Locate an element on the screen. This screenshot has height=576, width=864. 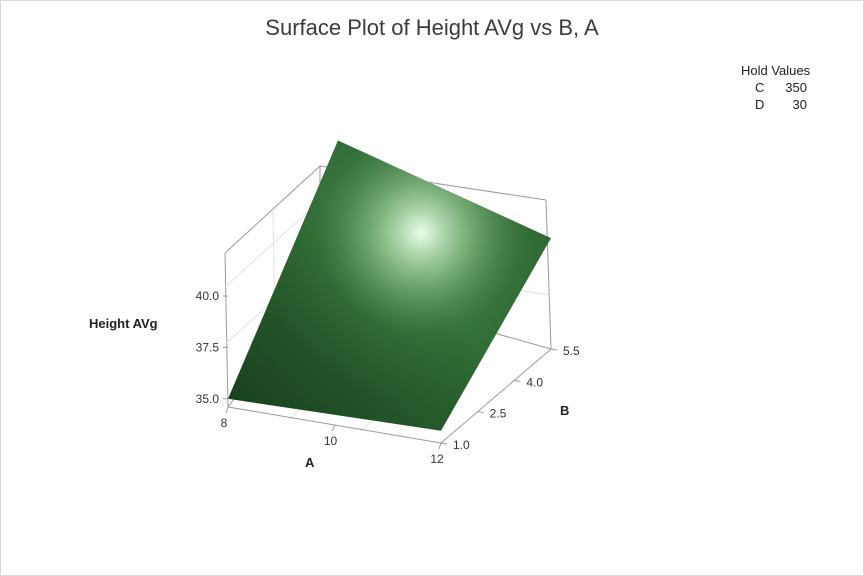
hold-values-legend: Hold Values C 350 D 30 is located at coordinates (775, 88).